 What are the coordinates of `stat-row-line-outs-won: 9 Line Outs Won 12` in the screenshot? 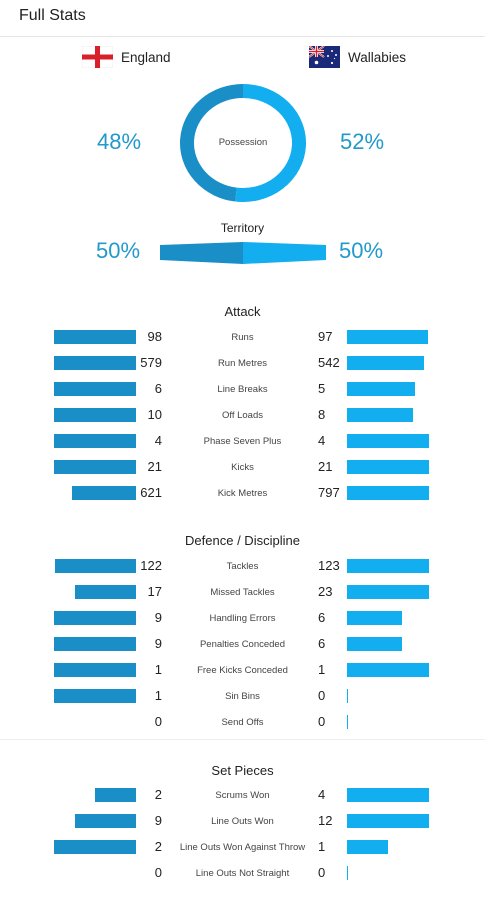 It's located at (242, 821).